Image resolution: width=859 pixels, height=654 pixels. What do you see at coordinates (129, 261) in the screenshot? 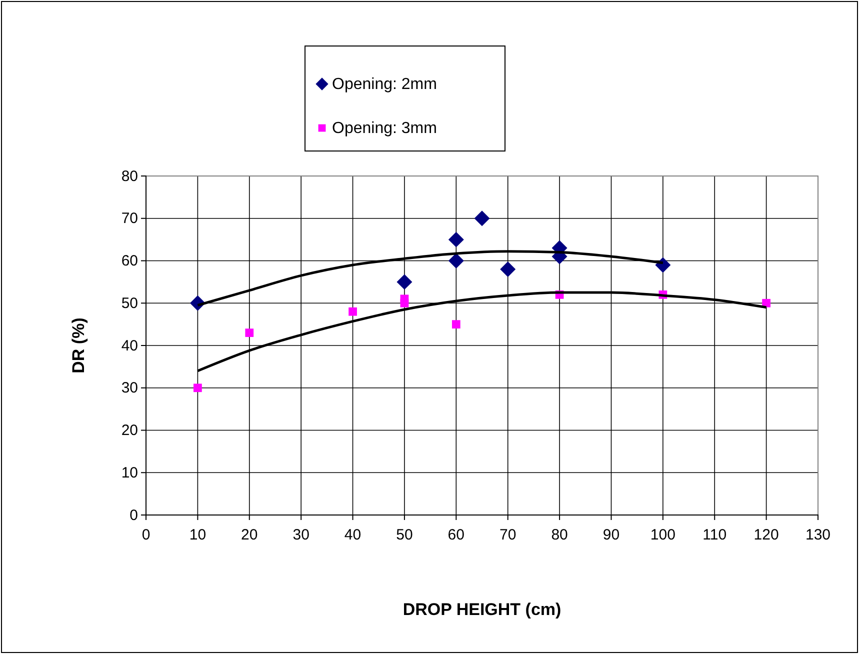
I see `y-tick-label: 60` at bounding box center [129, 261].